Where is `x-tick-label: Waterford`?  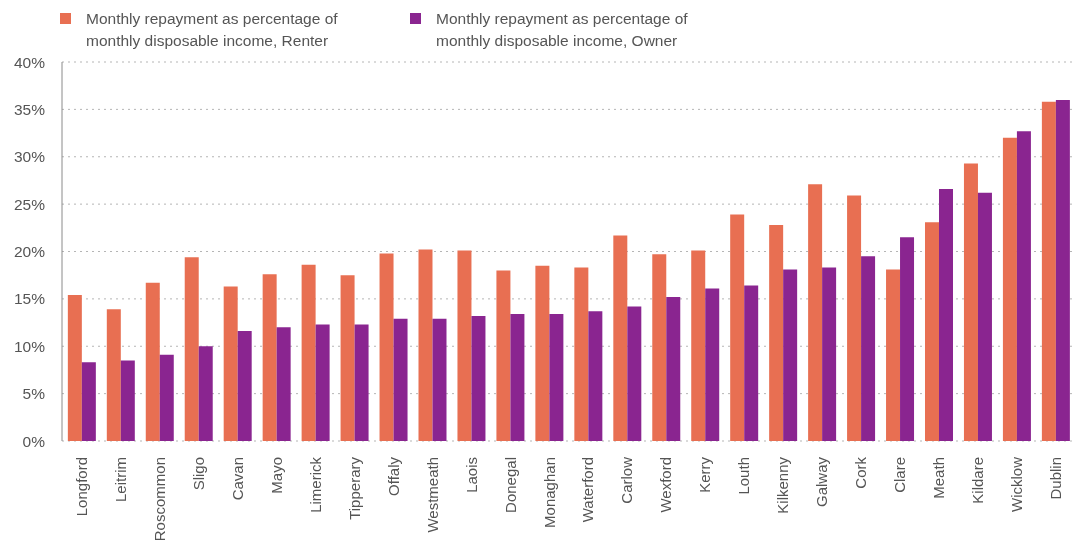 x-tick-label: Waterford is located at coordinates (588, 490).